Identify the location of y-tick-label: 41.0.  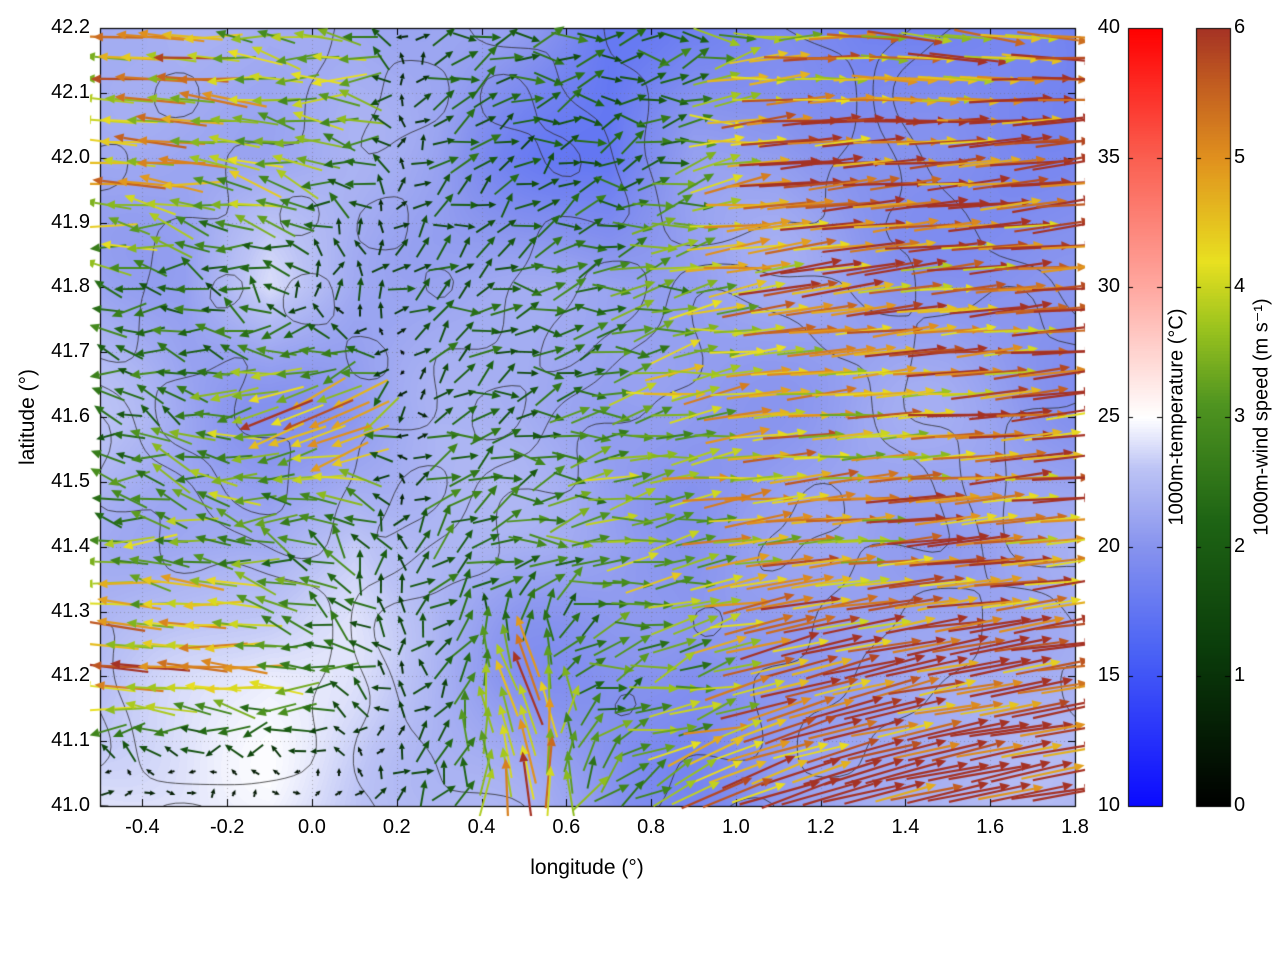
(70, 805).